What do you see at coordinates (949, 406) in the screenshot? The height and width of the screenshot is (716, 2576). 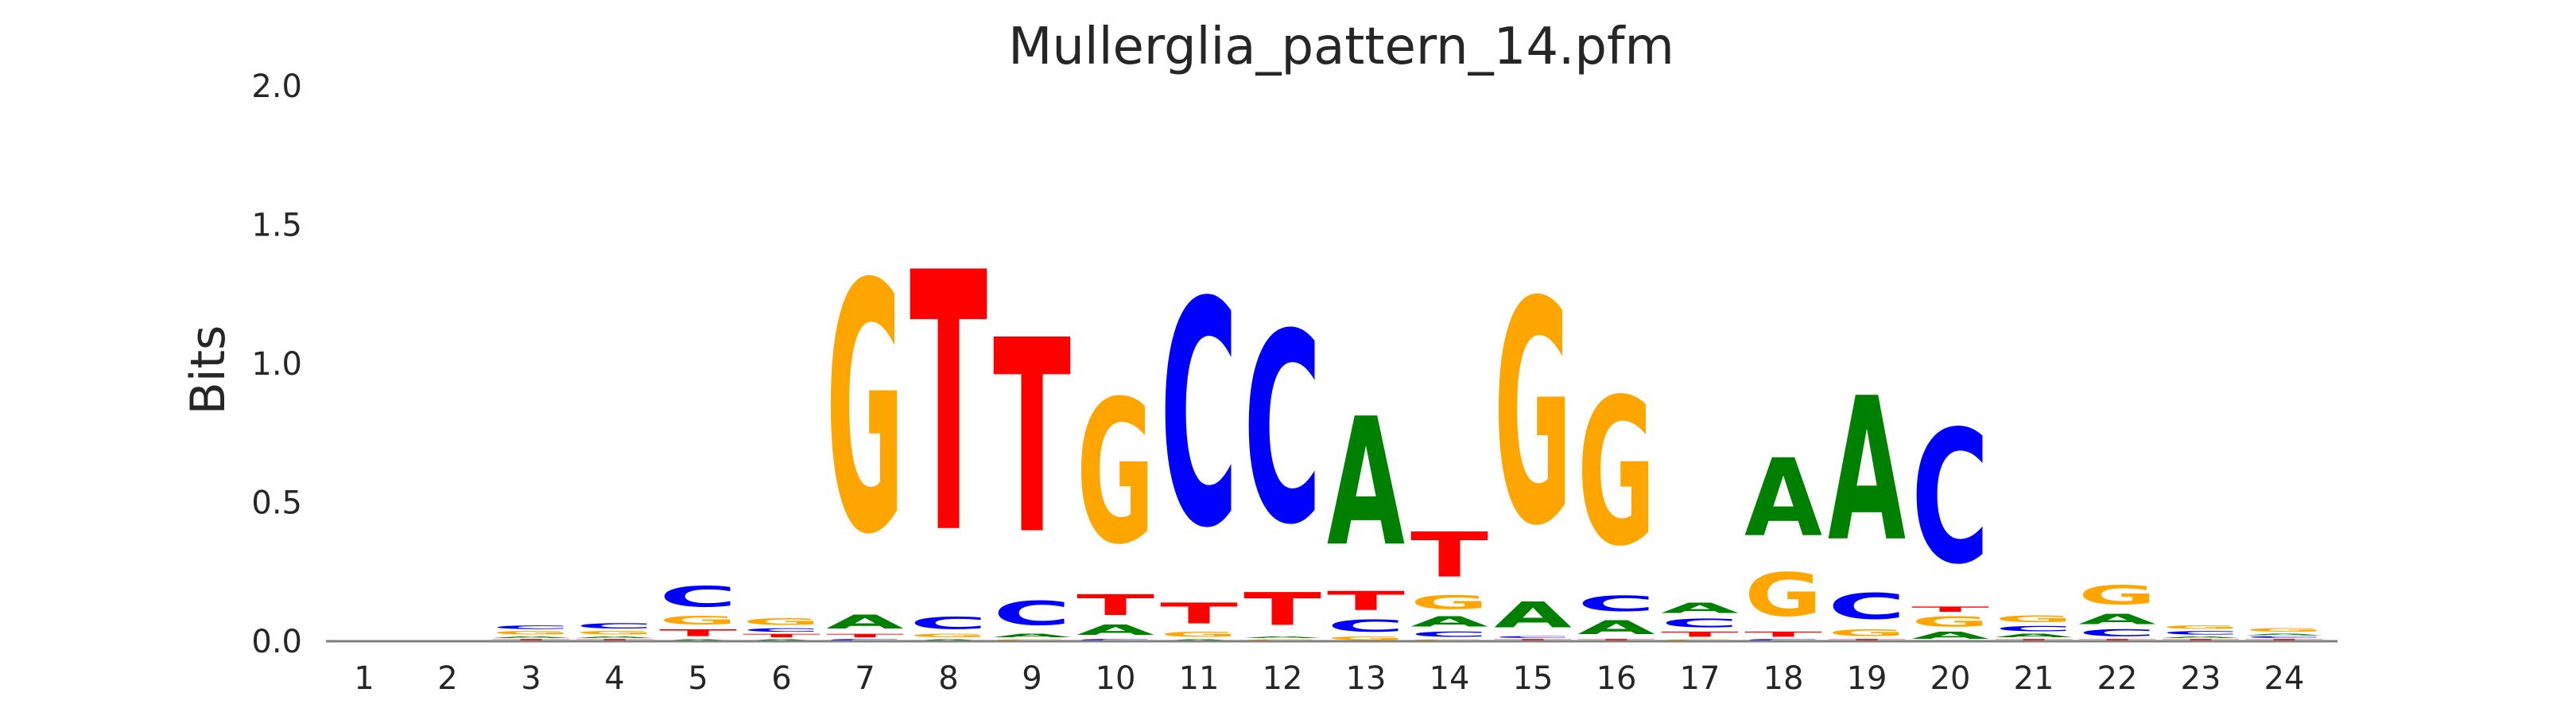 I see `logo-letter-T-pos-8: T` at bounding box center [949, 406].